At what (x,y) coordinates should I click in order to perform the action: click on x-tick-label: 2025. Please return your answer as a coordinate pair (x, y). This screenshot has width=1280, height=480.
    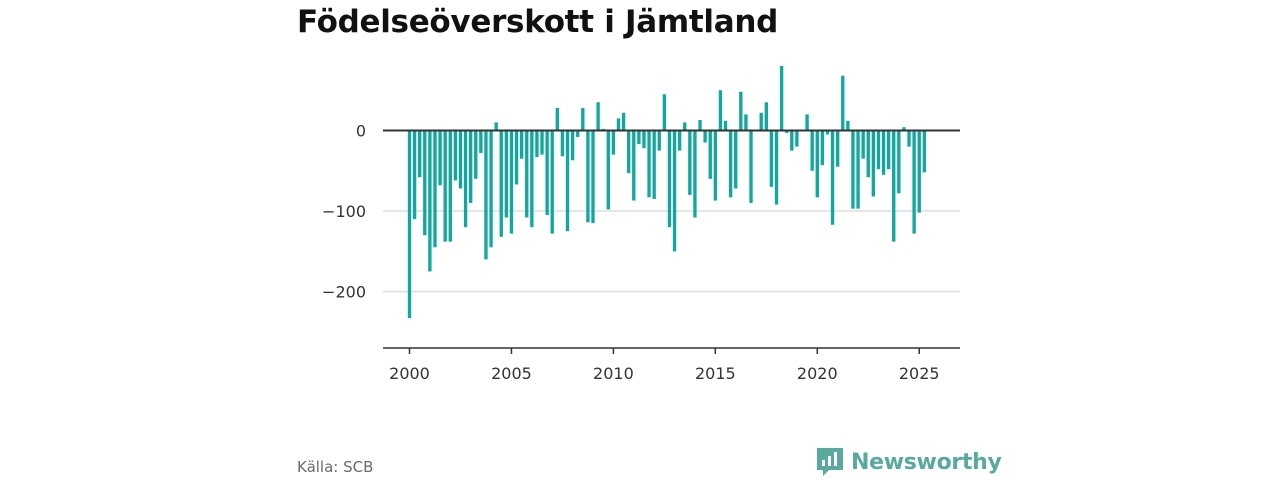
    Looking at the image, I should click on (919, 373).